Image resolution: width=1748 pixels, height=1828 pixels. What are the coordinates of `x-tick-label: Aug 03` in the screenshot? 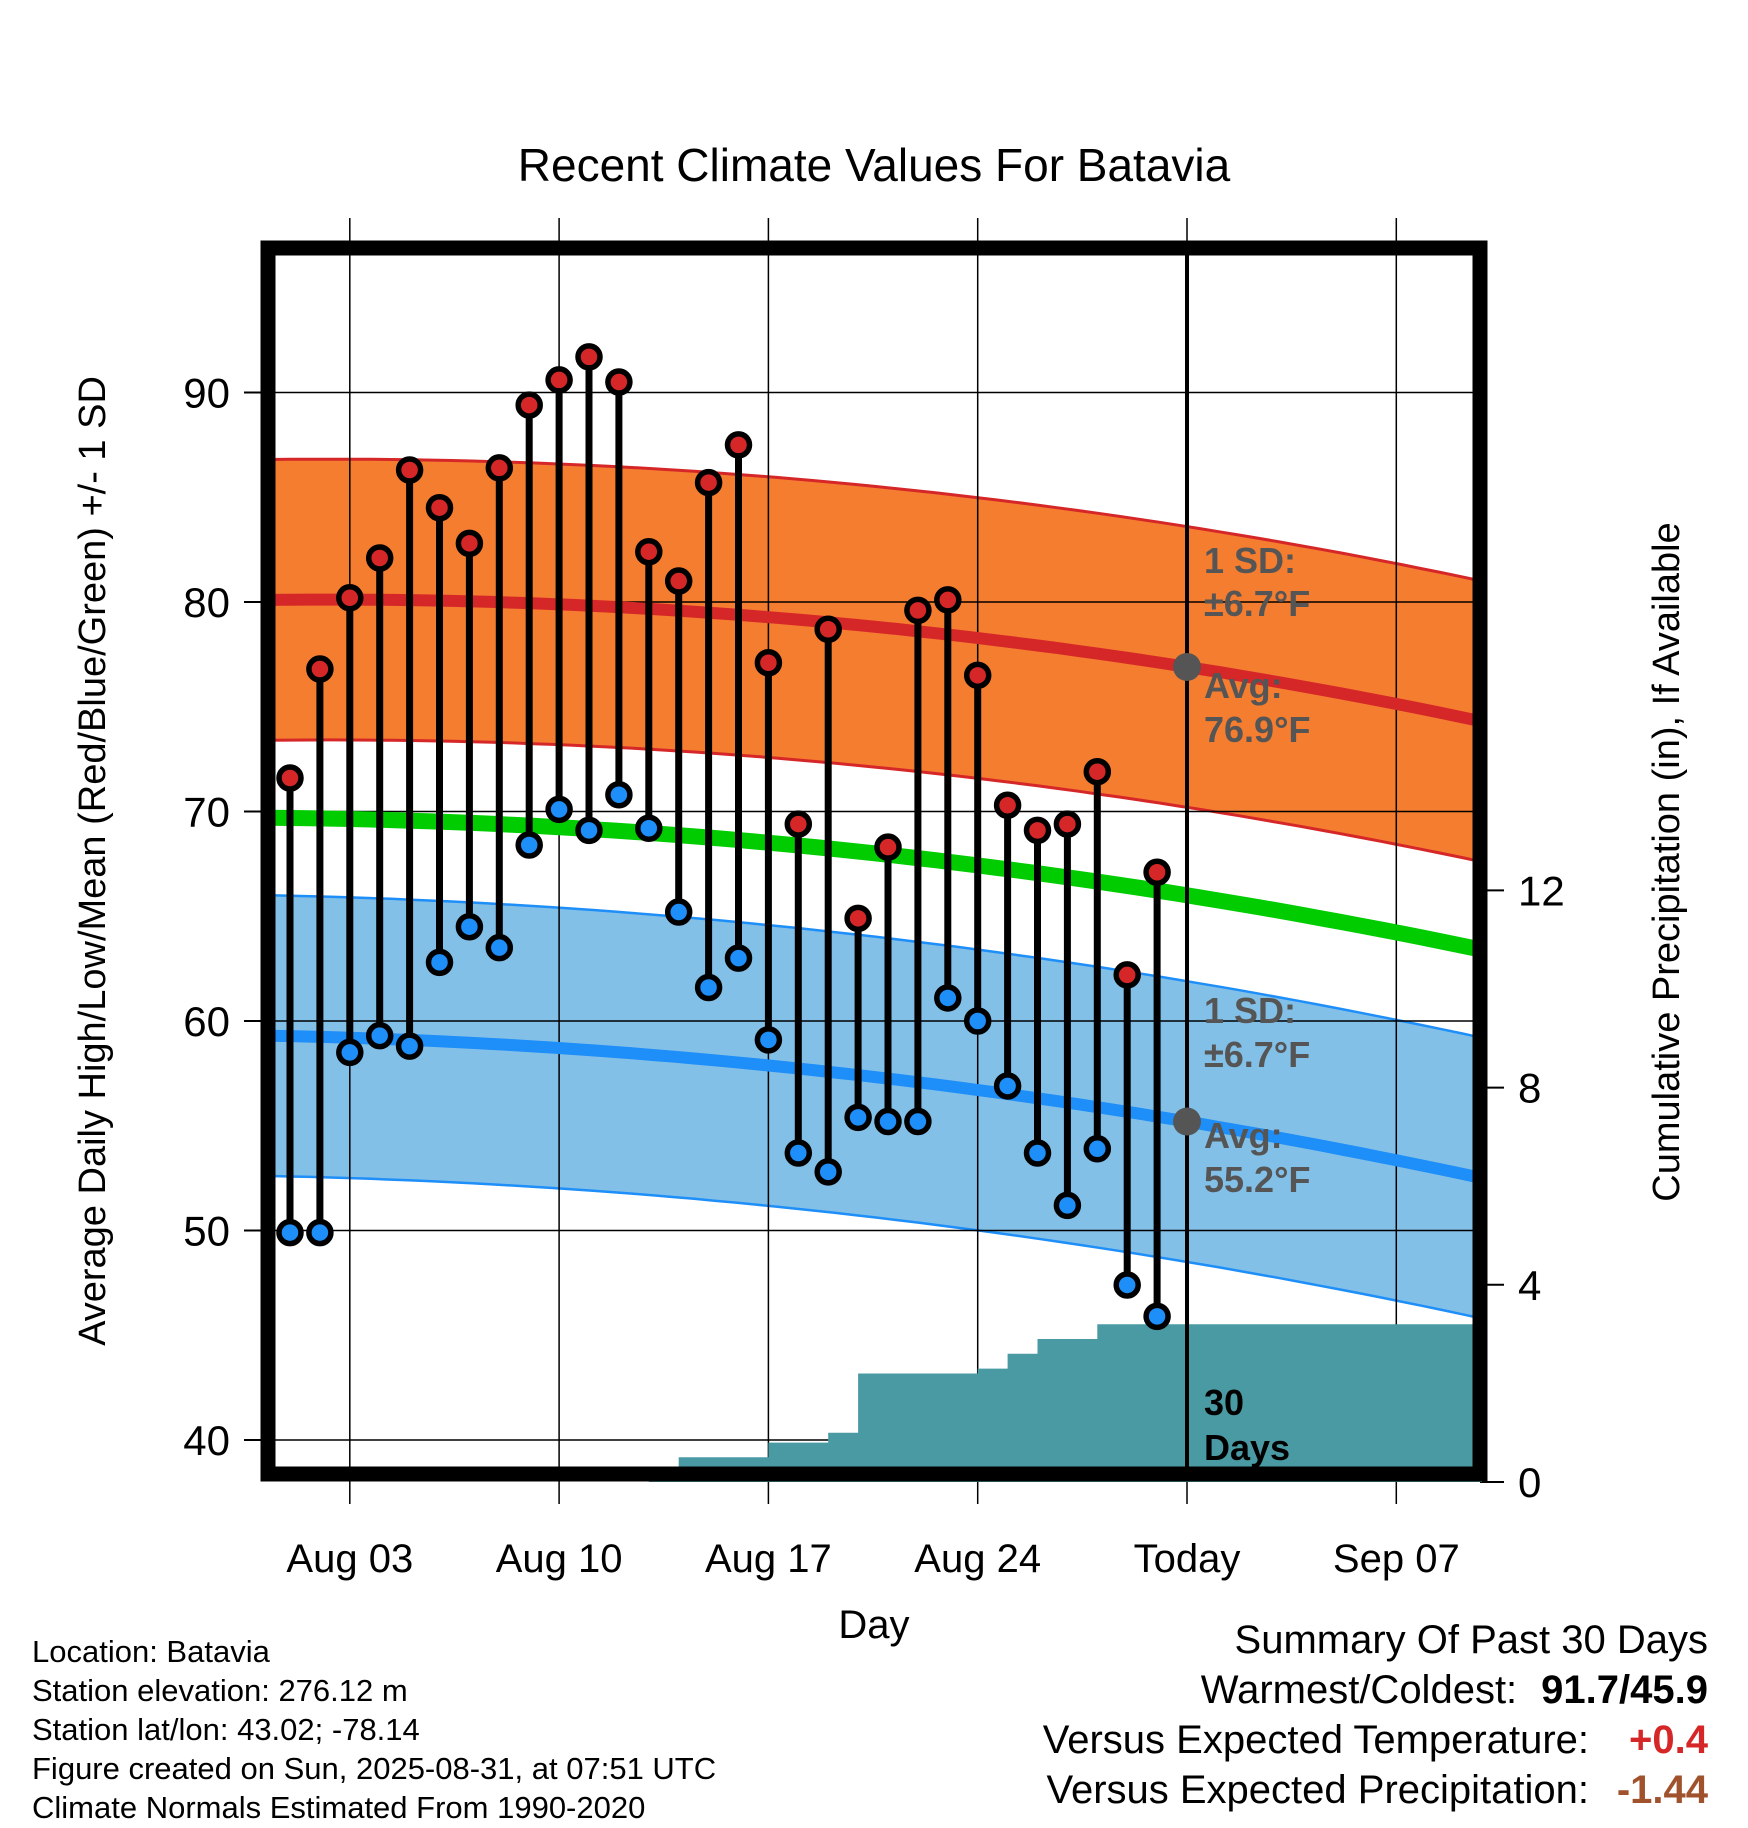 It's located at (349, 1559).